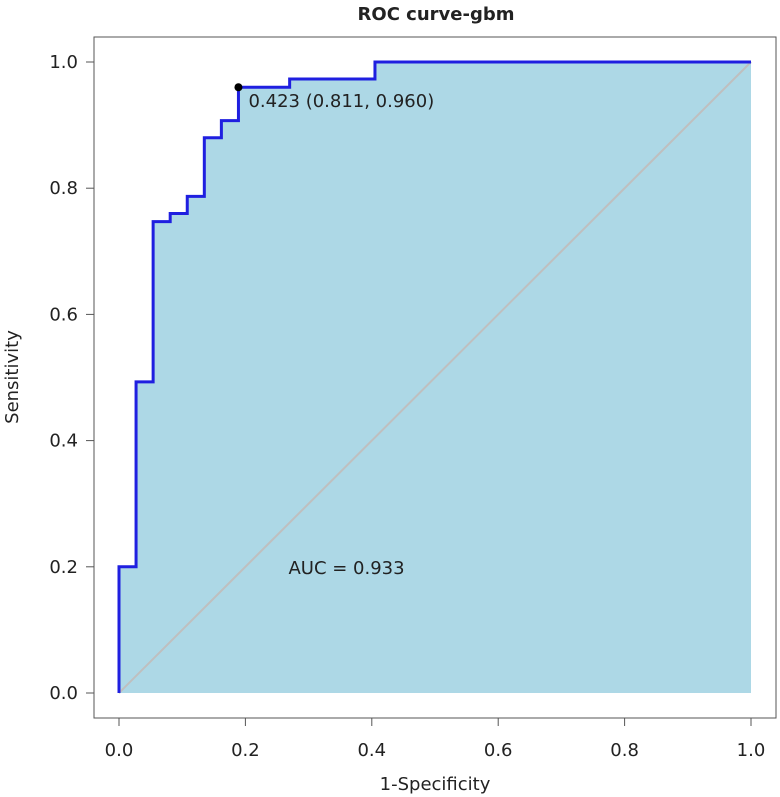  I want to click on y-tick-label: 0.4, so click(63, 441).